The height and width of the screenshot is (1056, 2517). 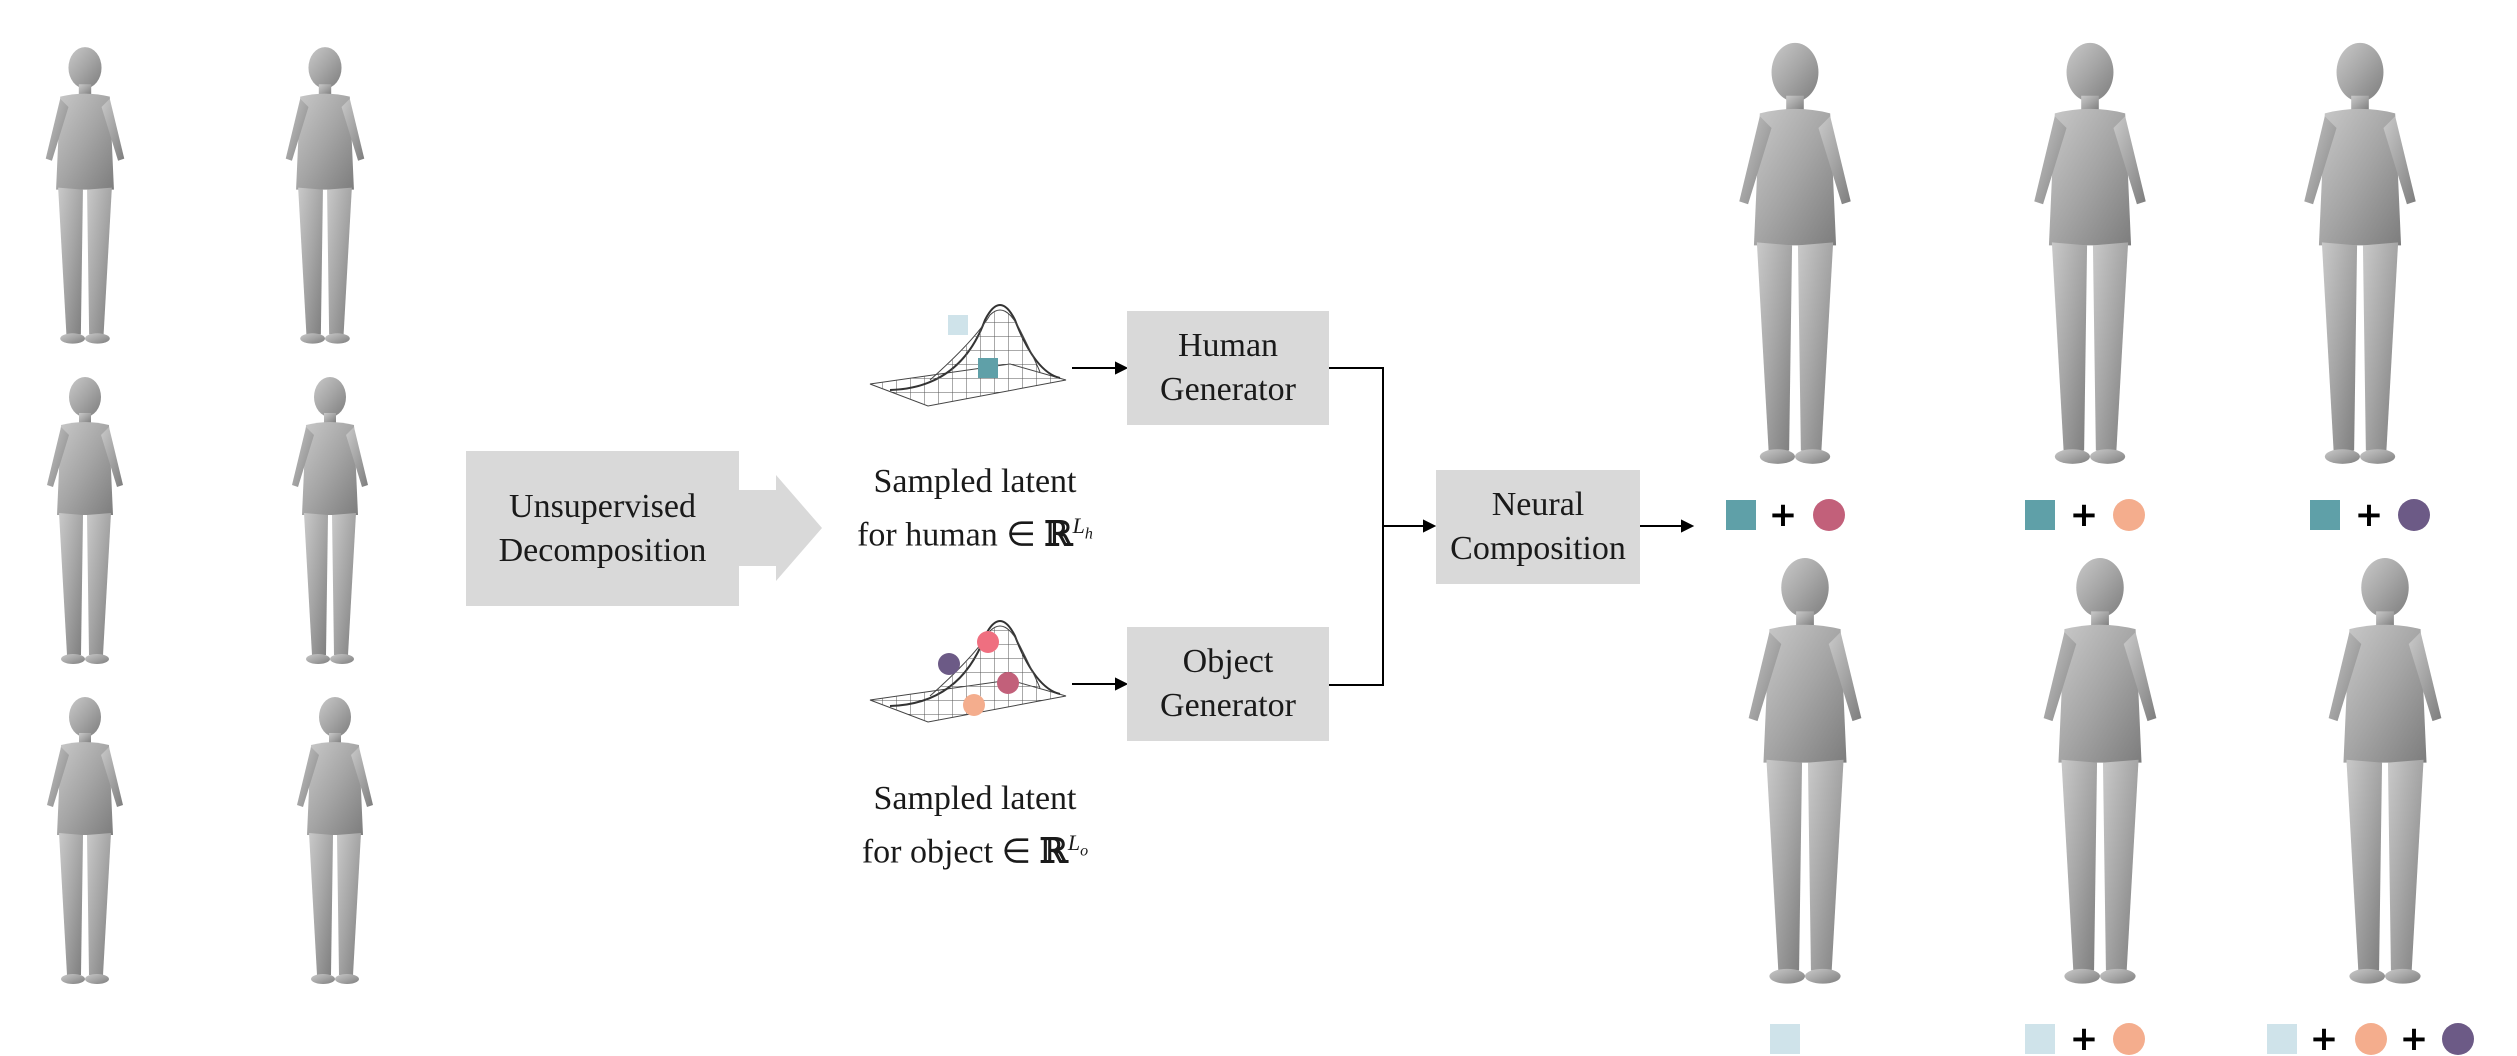 I want to click on legend-top-row: + + +, so click(x=2078, y=515).